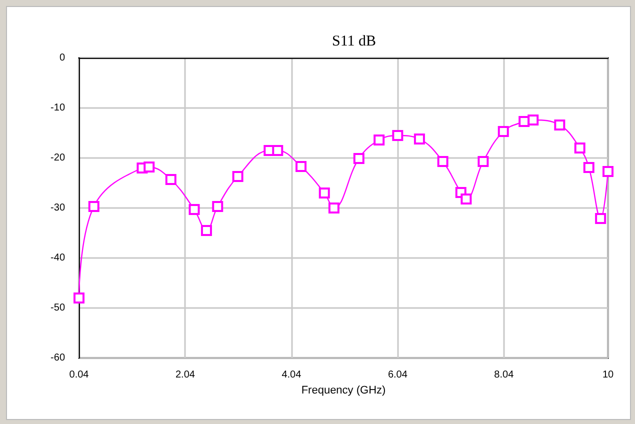  I want to click on chart-title: S11 dB, so click(354, 42).